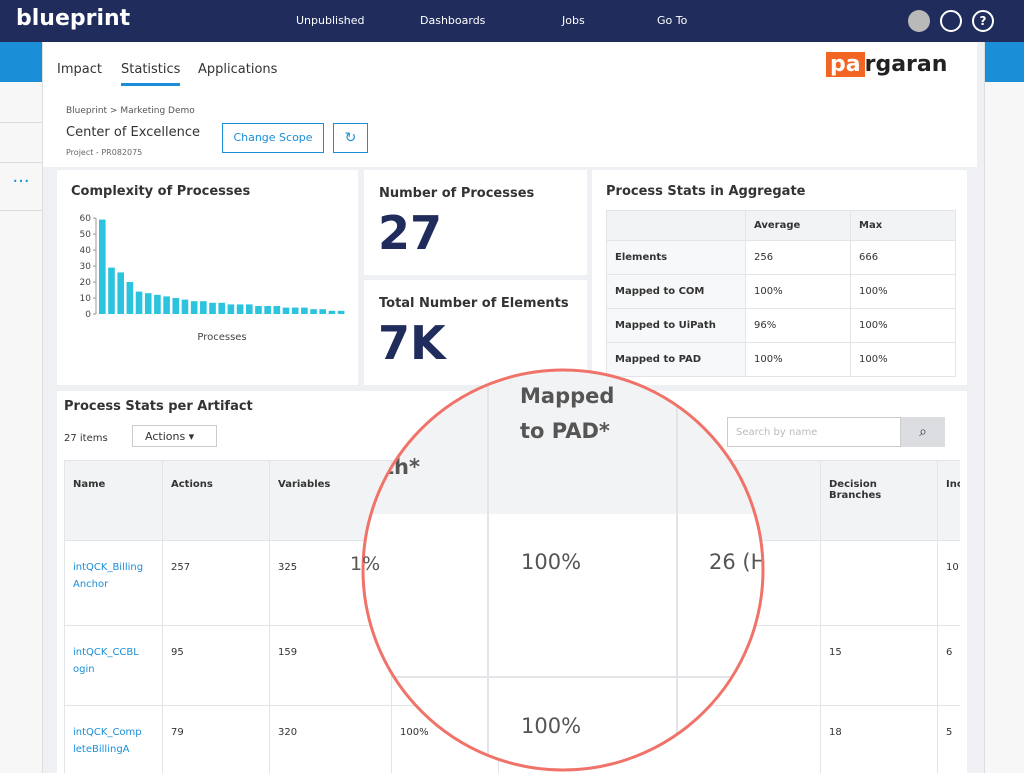  Describe the element at coordinates (216, 739) in the screenshot. I see `cell: 79` at that location.